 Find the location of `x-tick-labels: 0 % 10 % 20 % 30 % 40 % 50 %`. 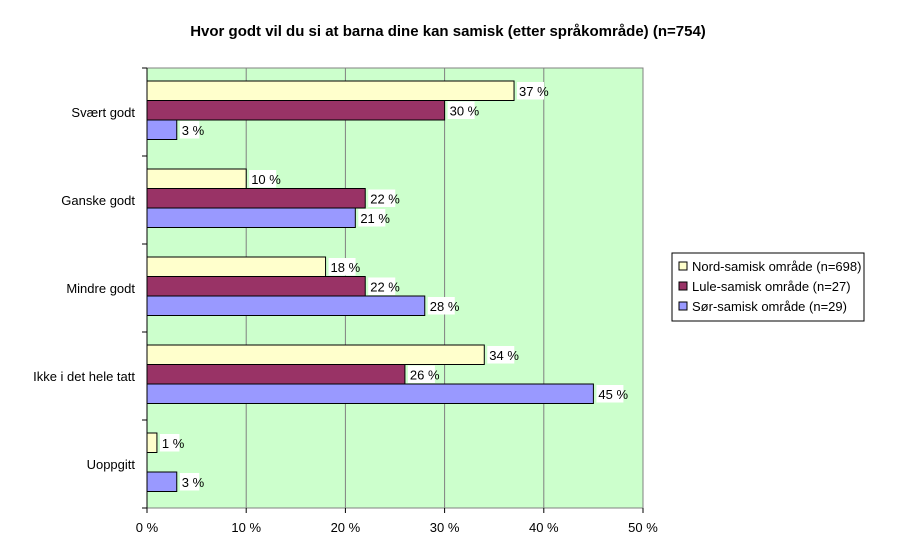

x-tick-labels: 0 % 10 % 20 % 30 % 40 % 50 % is located at coordinates (397, 521).